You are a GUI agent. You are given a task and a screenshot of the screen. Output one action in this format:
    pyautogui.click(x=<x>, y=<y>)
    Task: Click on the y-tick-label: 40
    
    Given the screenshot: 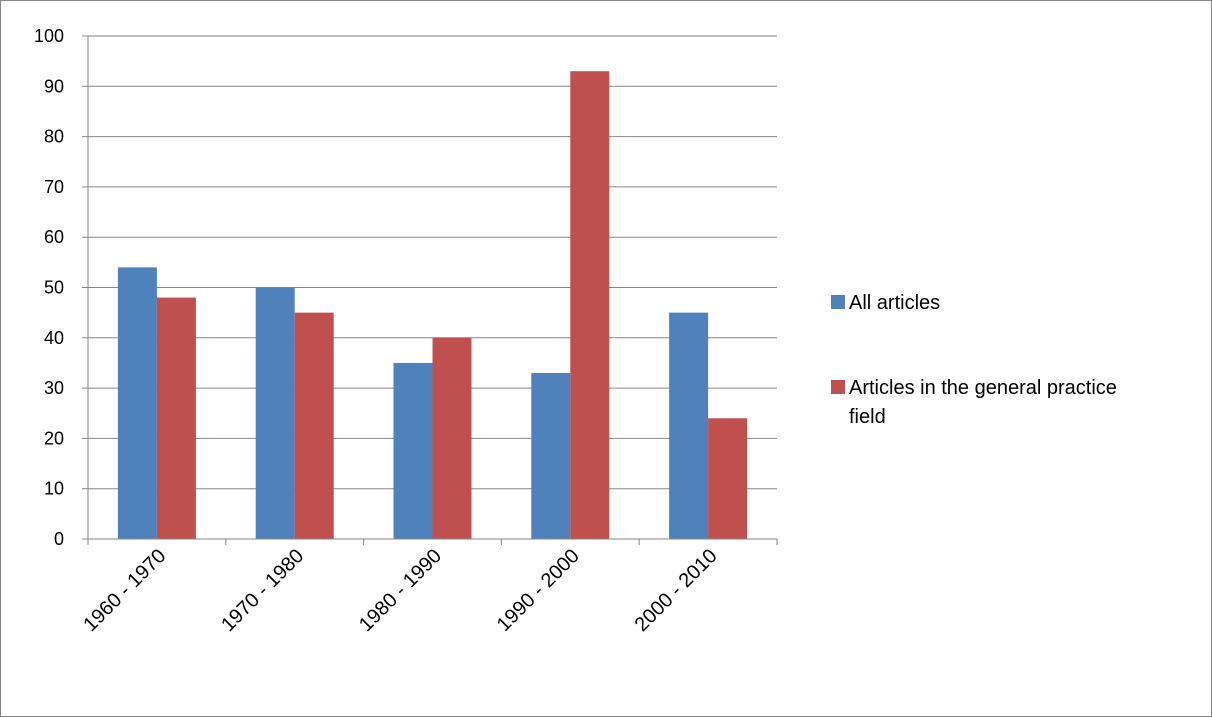 What is the action you would take?
    pyautogui.click(x=54, y=338)
    